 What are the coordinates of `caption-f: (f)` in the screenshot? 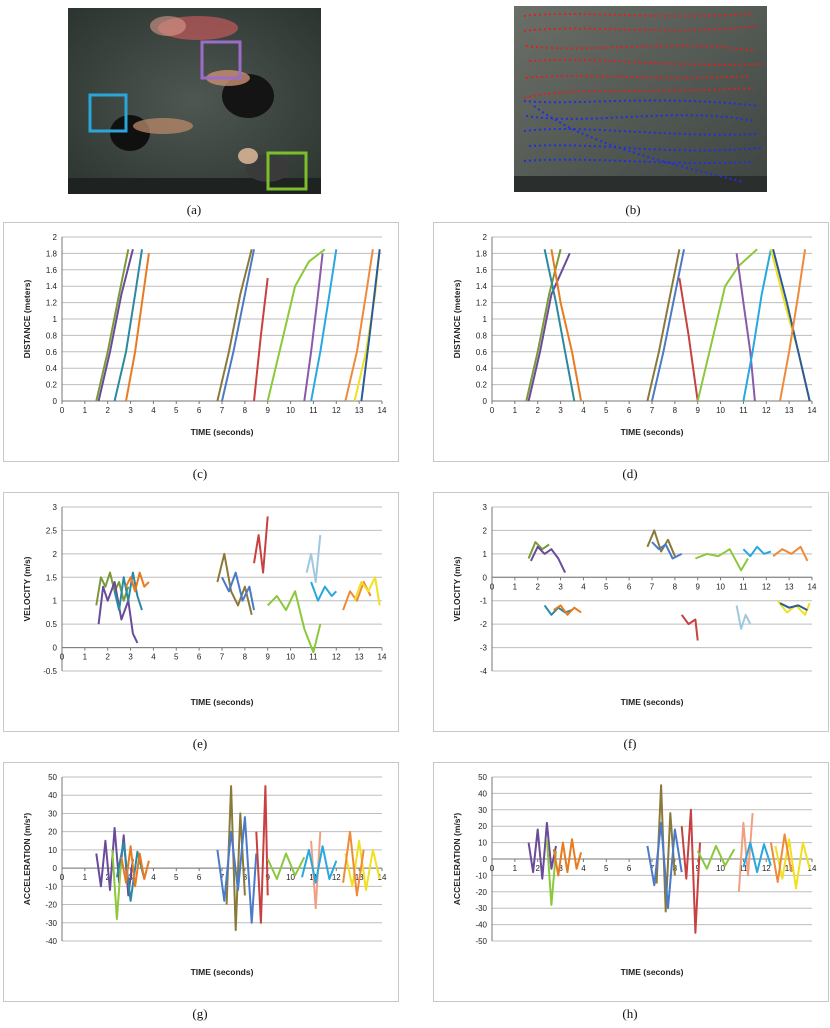 It's located at (630, 743).